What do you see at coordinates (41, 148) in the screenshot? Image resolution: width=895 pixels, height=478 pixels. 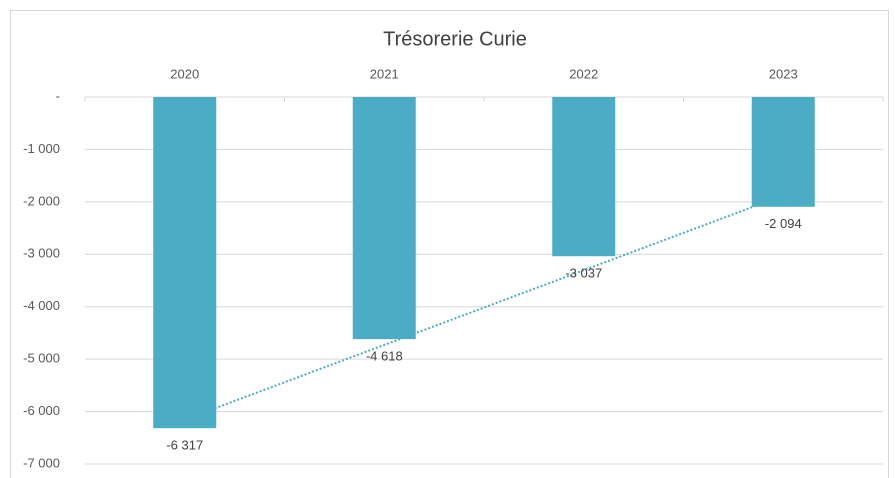 I see `y-tick-label: -1 000` at bounding box center [41, 148].